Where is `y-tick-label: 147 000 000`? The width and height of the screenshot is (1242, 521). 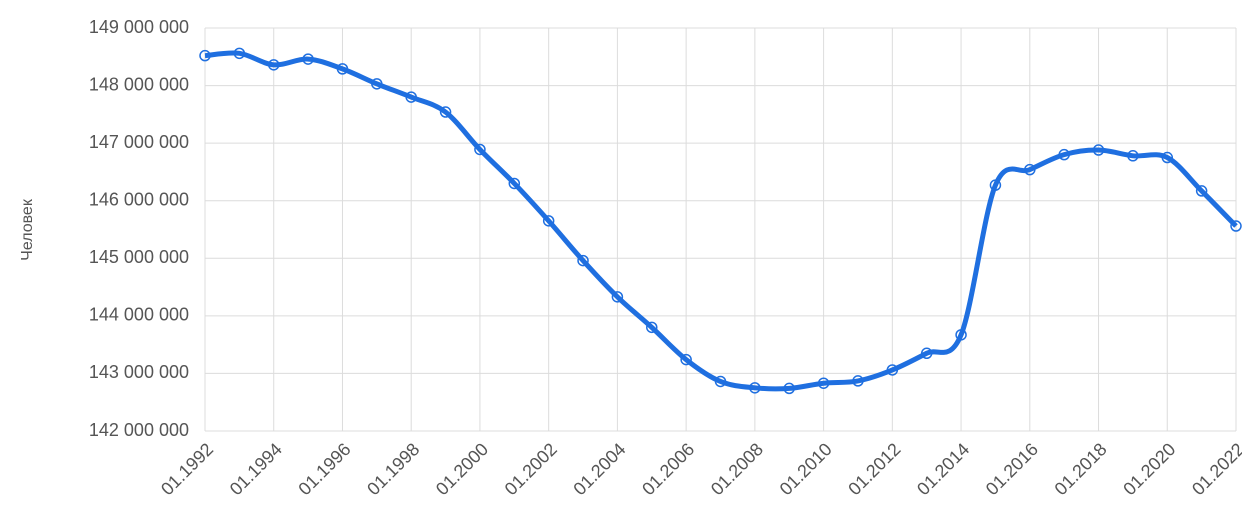
y-tick-label: 147 000 000 is located at coordinates (139, 142).